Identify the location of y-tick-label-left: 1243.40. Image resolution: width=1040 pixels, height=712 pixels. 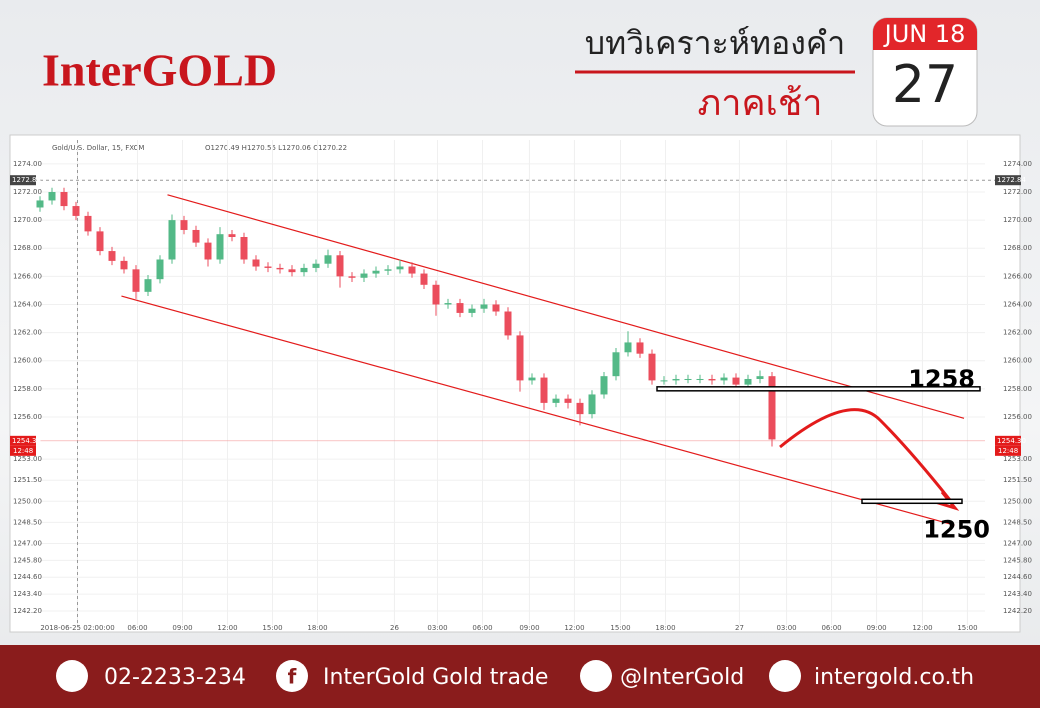
(27, 594).